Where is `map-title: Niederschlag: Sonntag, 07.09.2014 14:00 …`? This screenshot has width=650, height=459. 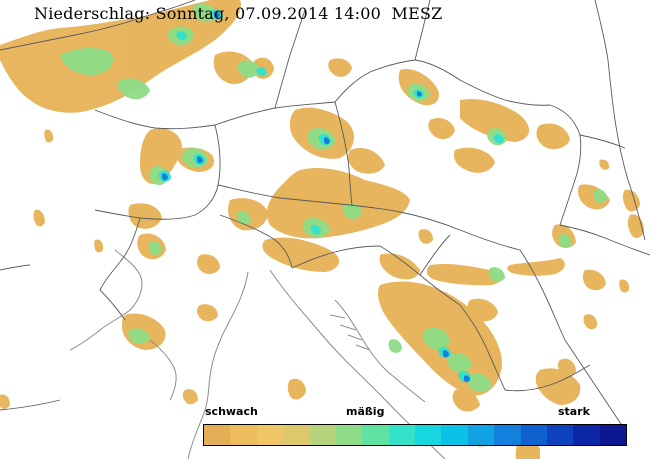
map-title: Niederschlag: Sonntag, 07.09.2014 14:00 … is located at coordinates (238, 13).